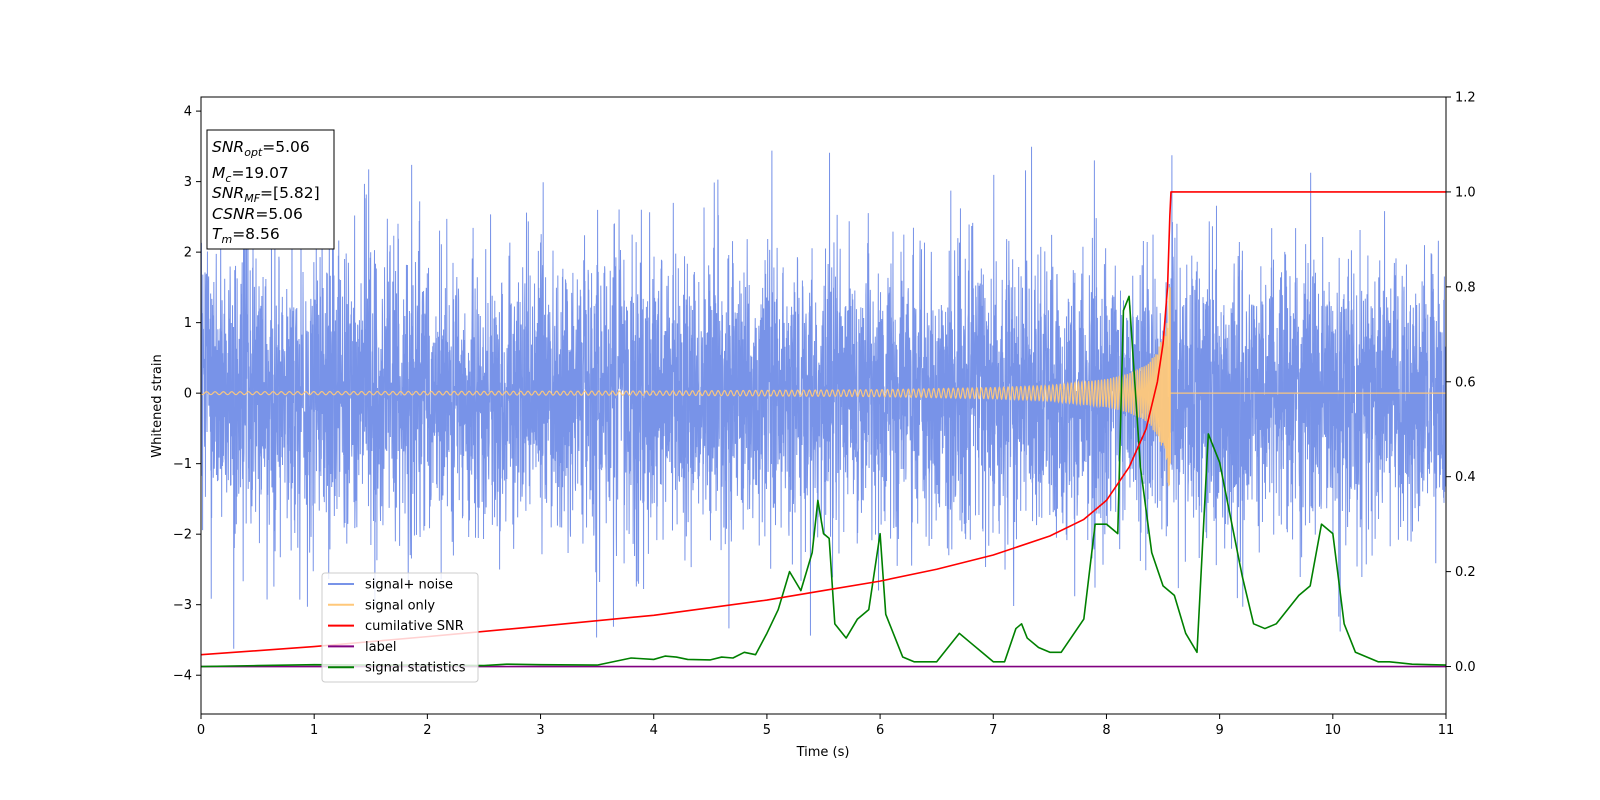  I want to click on x-tick-label: 7, so click(993, 730).